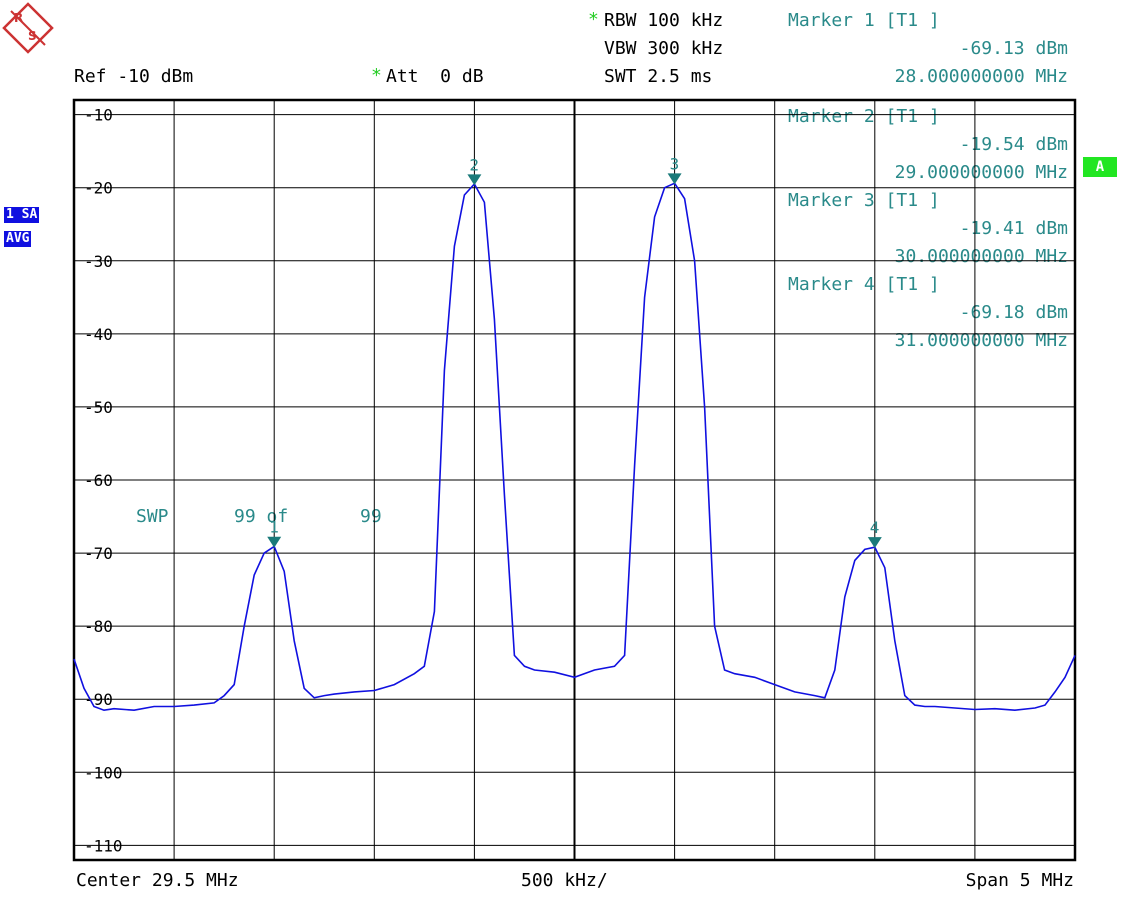 The height and width of the screenshot is (901, 1122). What do you see at coordinates (675, 163) in the screenshot?
I see `marker-3-number: 3` at bounding box center [675, 163].